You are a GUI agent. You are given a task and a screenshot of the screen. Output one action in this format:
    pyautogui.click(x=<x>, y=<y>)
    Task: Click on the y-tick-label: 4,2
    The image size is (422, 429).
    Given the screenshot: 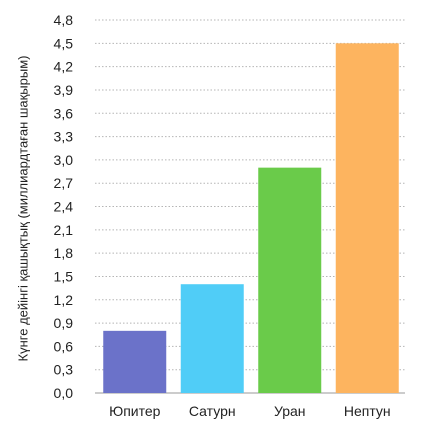 What is the action you would take?
    pyautogui.click(x=64, y=67)
    